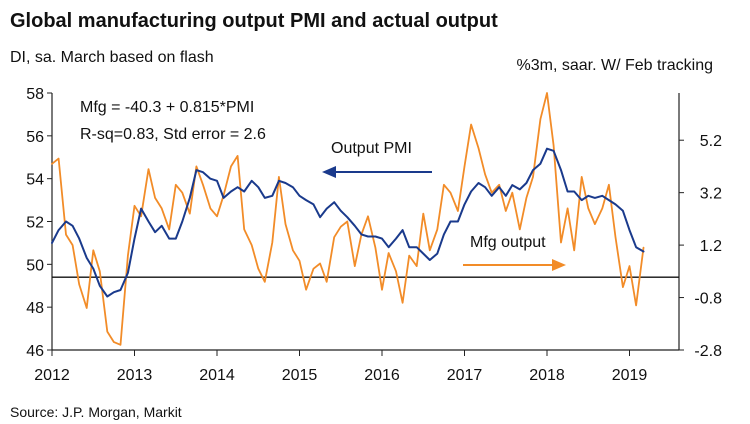 Image resolution: width=750 pixels, height=424 pixels. What do you see at coordinates (217, 375) in the screenshot?
I see `x-tick-label: 2014` at bounding box center [217, 375].